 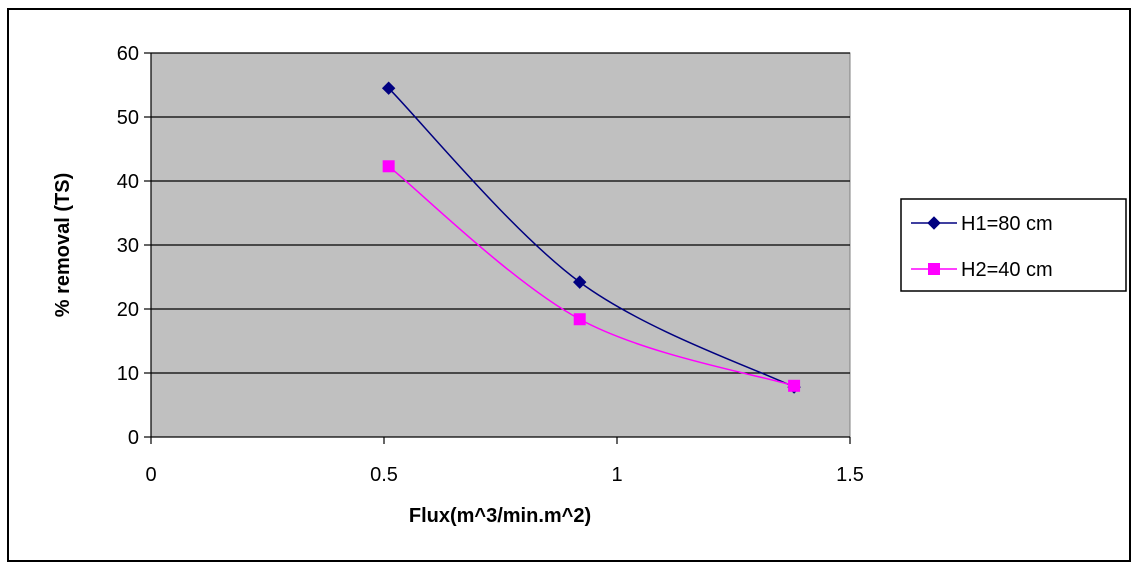 I want to click on y-tick-label: 60, so click(x=128, y=54).